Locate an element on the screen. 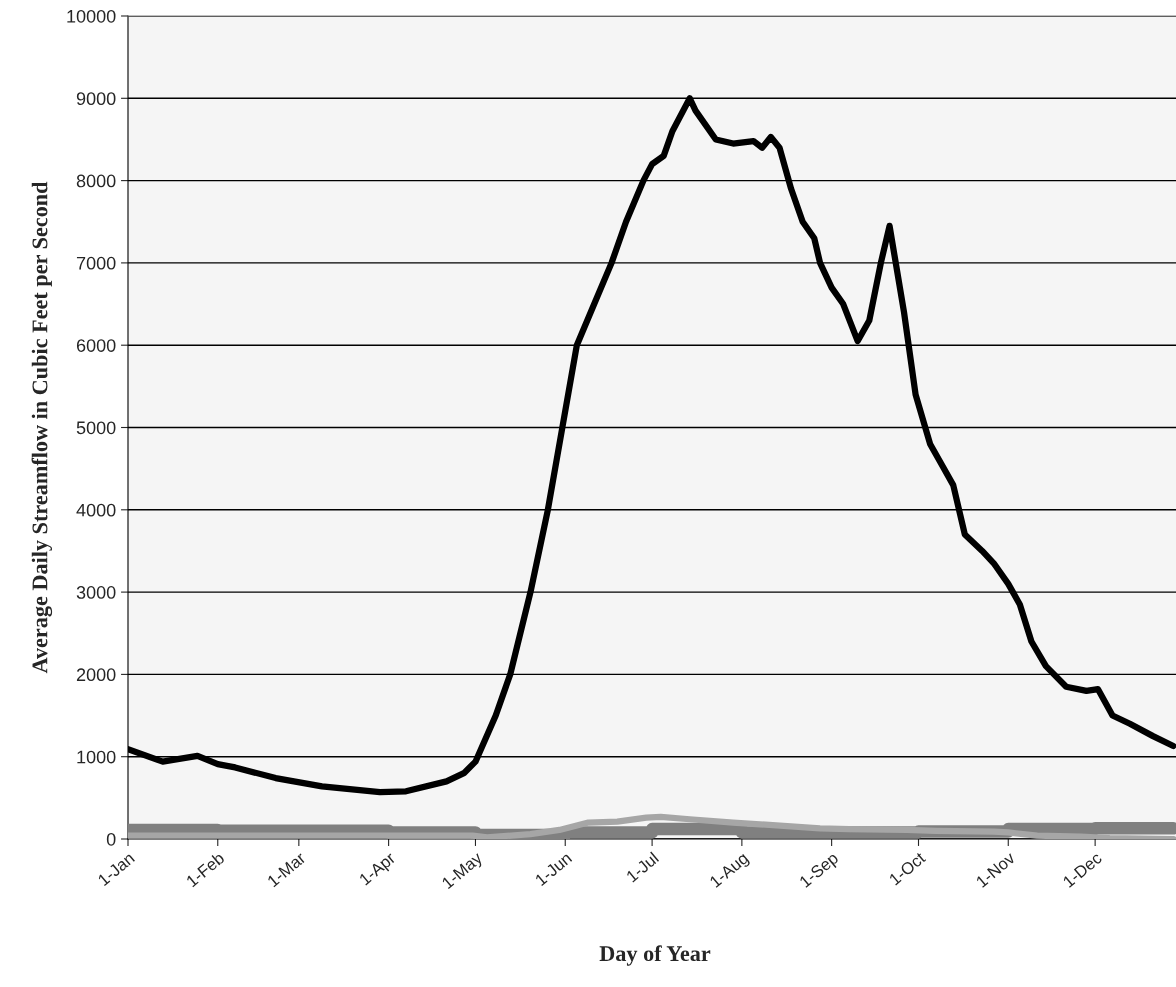 The image size is (1176, 987). y-tick-label: 7000 is located at coordinates (96, 263).